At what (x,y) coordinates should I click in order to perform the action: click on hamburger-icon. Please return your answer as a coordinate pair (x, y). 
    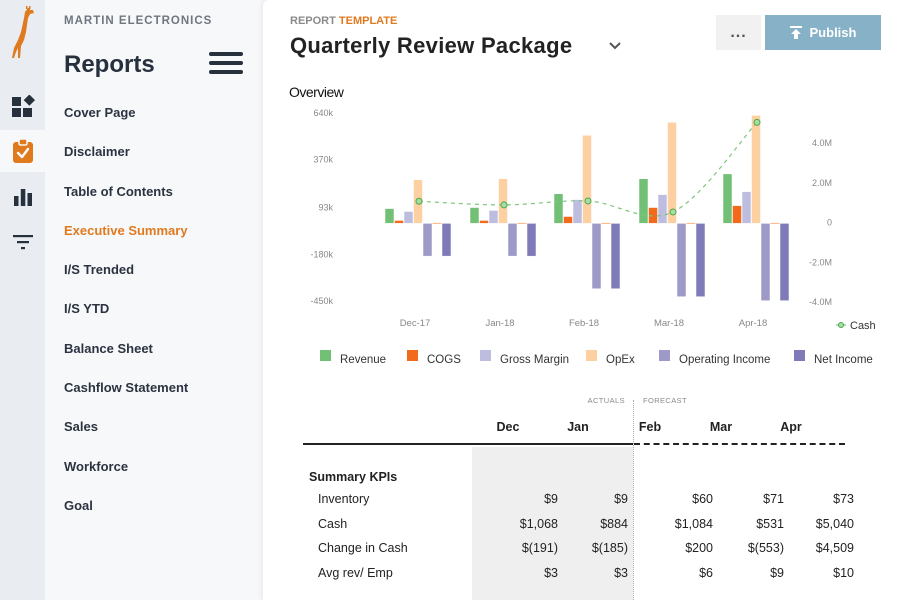
    Looking at the image, I should click on (226, 64).